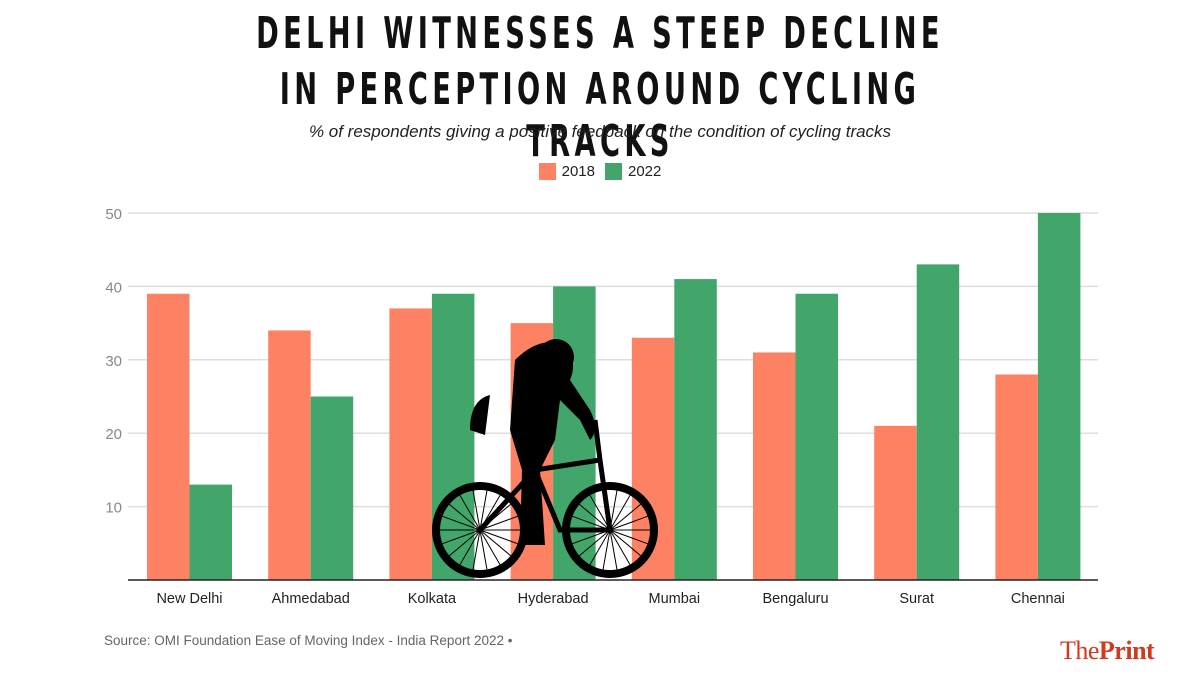 This screenshot has height=675, width=1200. What do you see at coordinates (645, 171) in the screenshot?
I see `legend-label-2022: 2022` at bounding box center [645, 171].